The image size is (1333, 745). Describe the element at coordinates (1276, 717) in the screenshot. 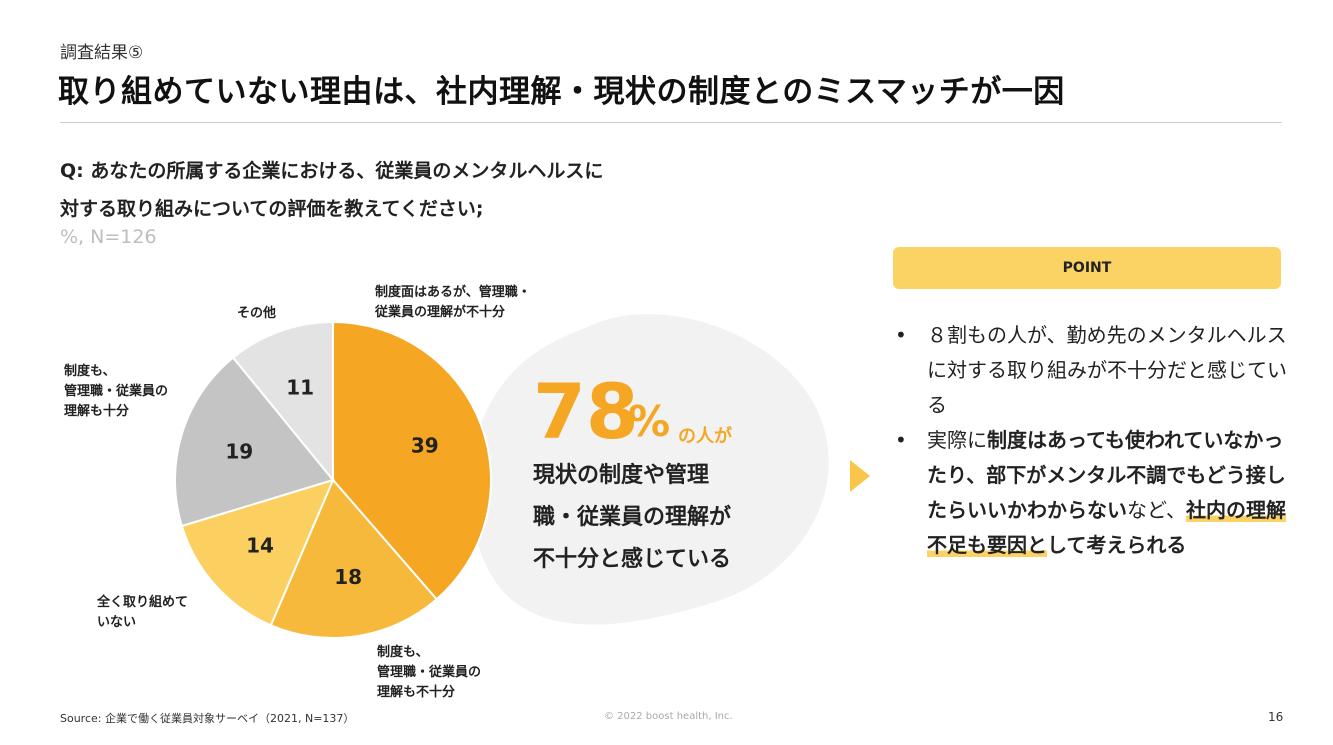

I see `page-number: 16` at that location.